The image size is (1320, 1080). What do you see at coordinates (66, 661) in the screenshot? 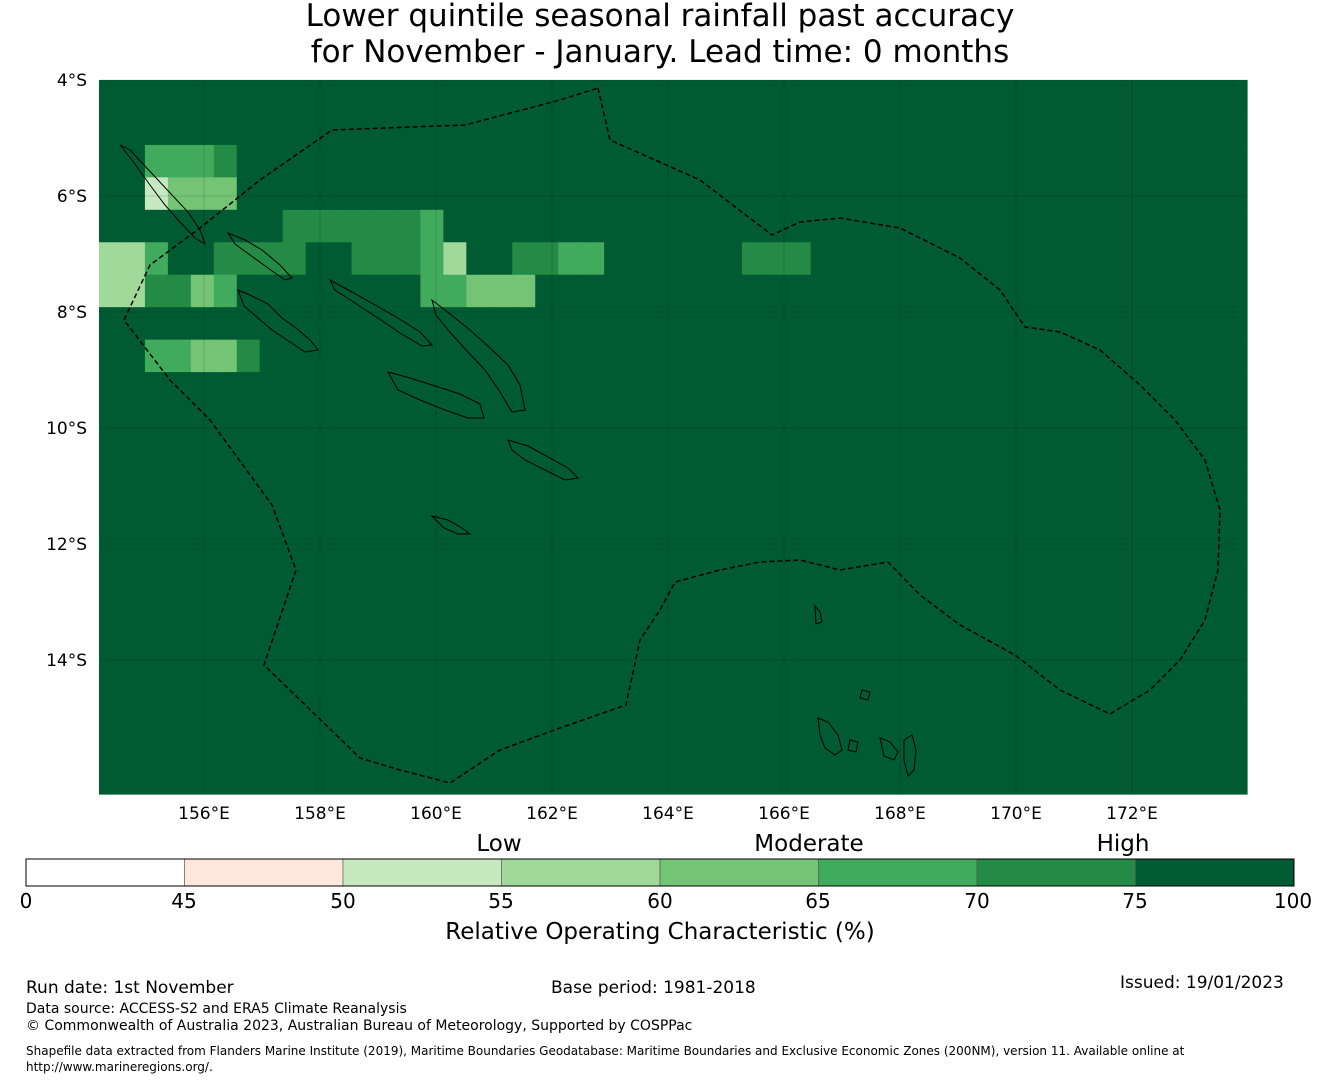
I see `lat-label: 14°S` at bounding box center [66, 661].